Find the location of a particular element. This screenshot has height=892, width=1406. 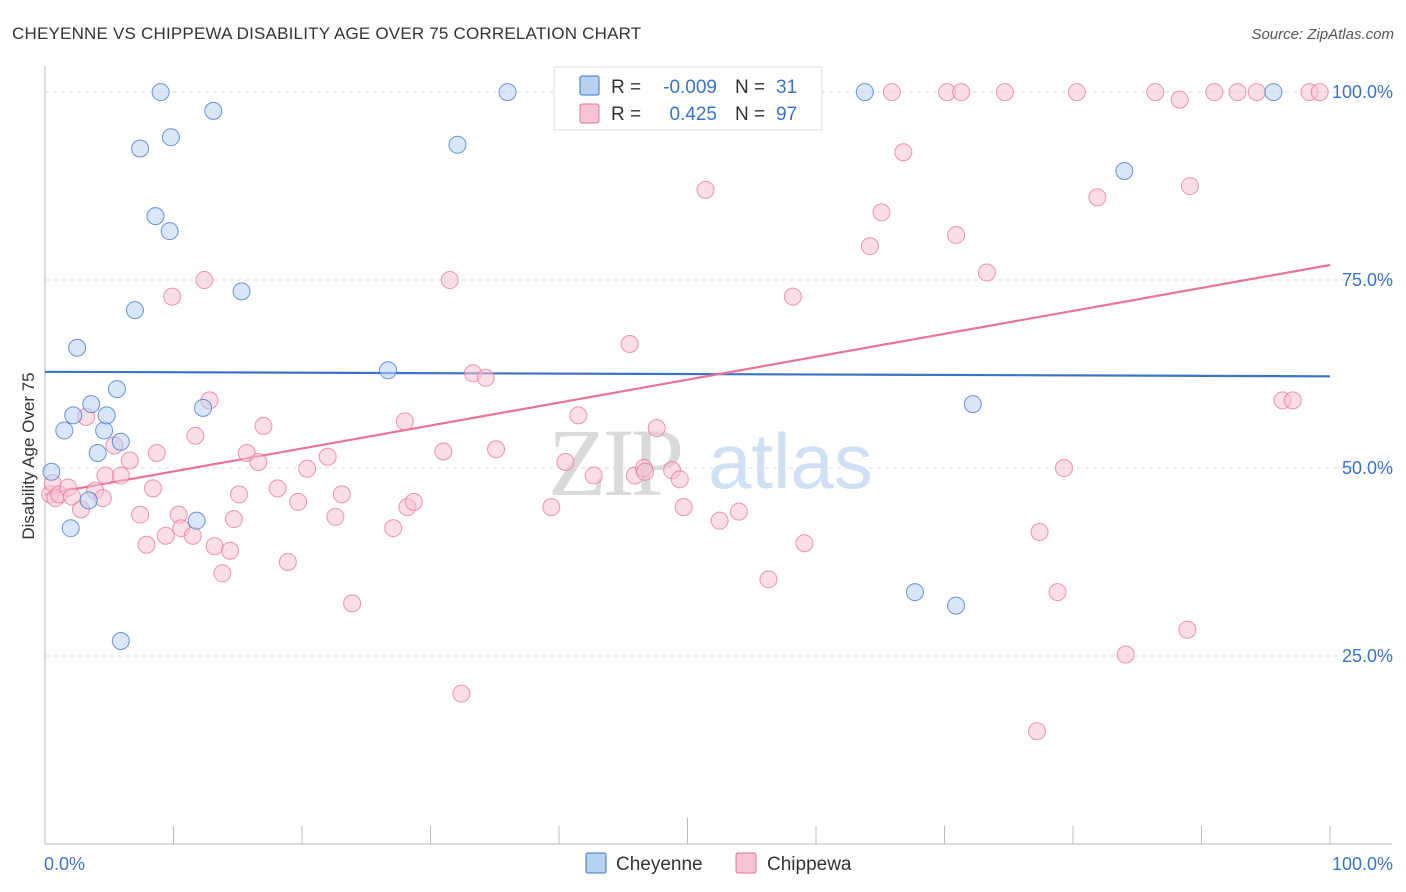

stats-r-label-chippewa: R = is located at coordinates (626, 114).